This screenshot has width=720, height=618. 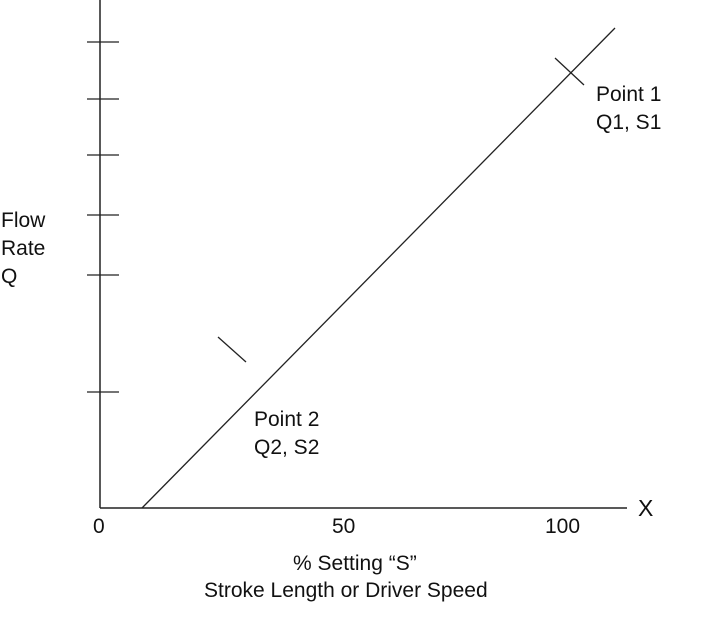 I want to click on point-2-marker, so click(x=232, y=349).